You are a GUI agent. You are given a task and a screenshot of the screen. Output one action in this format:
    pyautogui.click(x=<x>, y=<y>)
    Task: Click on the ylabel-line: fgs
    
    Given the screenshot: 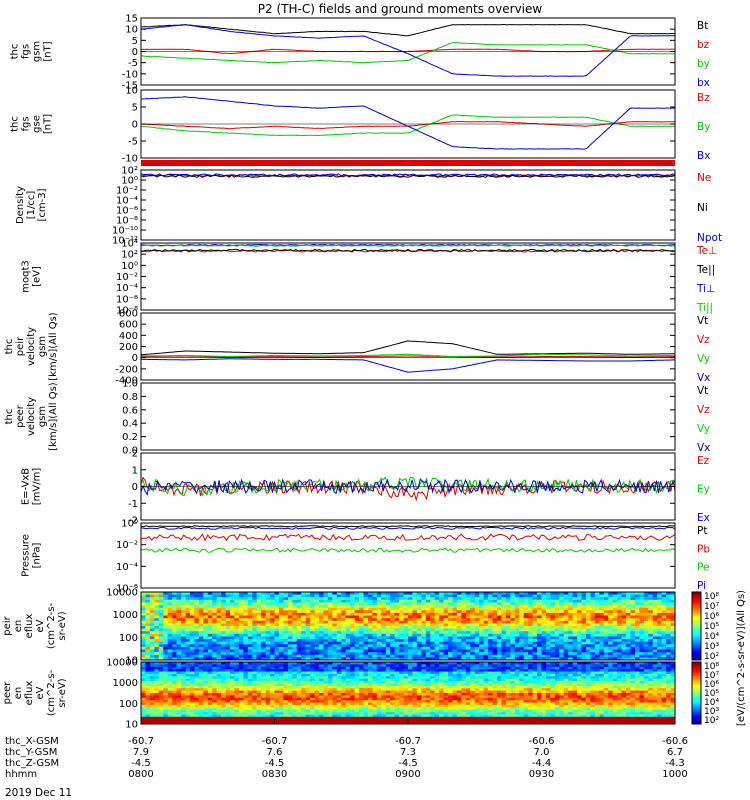 What is the action you would take?
    pyautogui.click(x=26, y=51)
    